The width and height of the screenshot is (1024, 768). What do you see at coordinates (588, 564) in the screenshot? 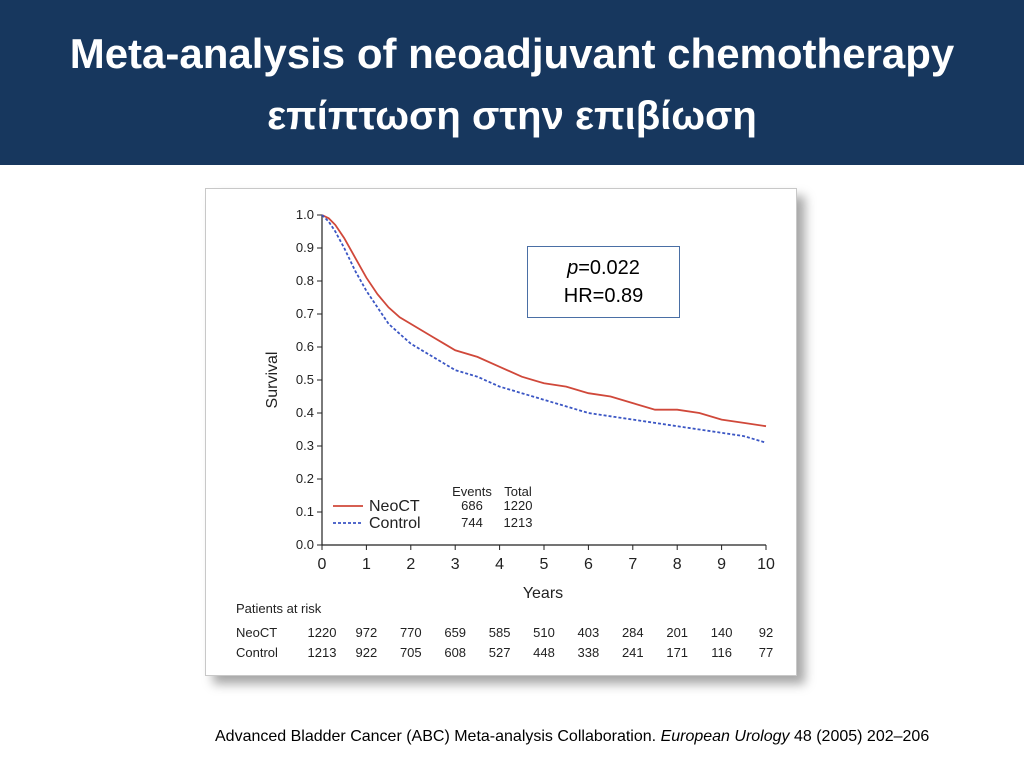
I see `x-tick-label: 6` at bounding box center [588, 564].